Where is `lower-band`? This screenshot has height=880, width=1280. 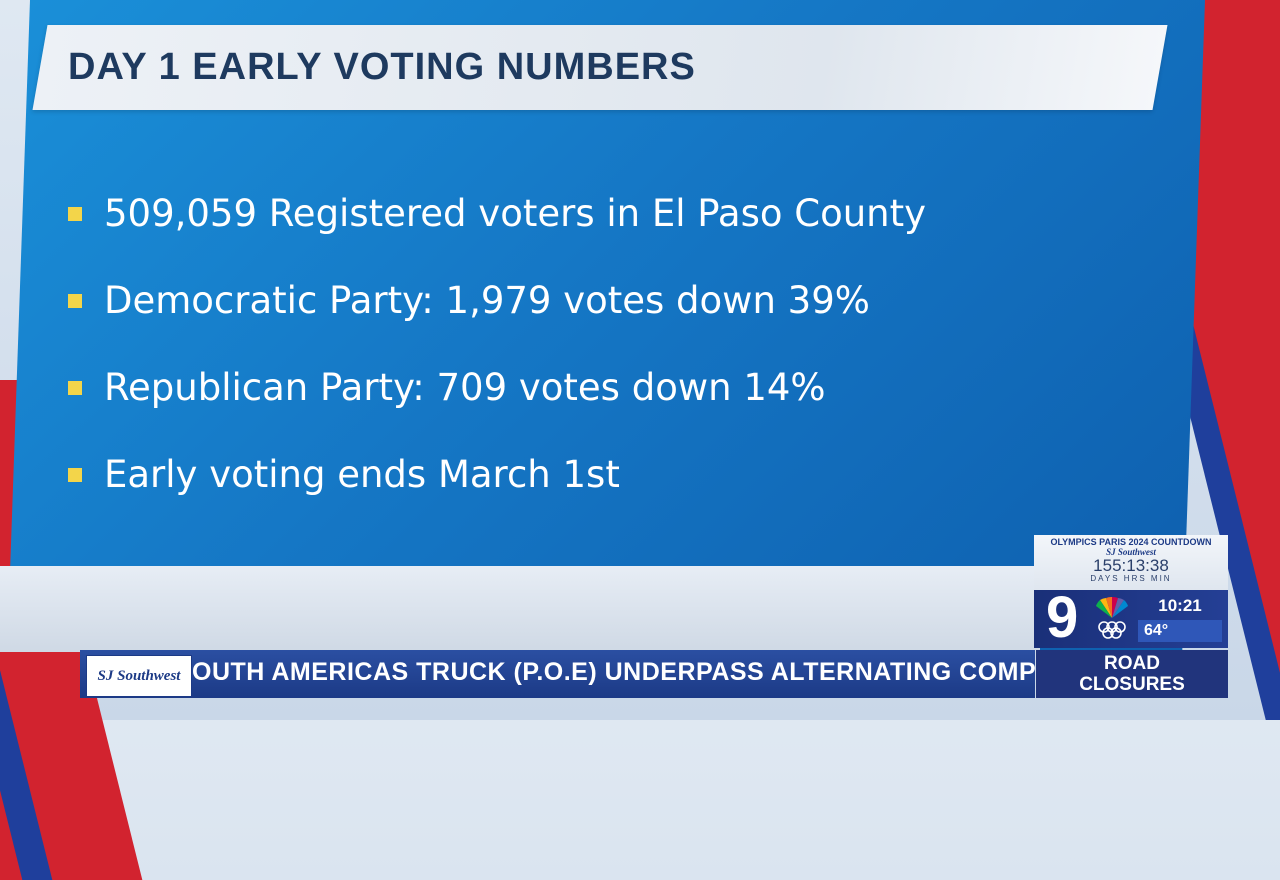 lower-band is located at coordinates (520, 609).